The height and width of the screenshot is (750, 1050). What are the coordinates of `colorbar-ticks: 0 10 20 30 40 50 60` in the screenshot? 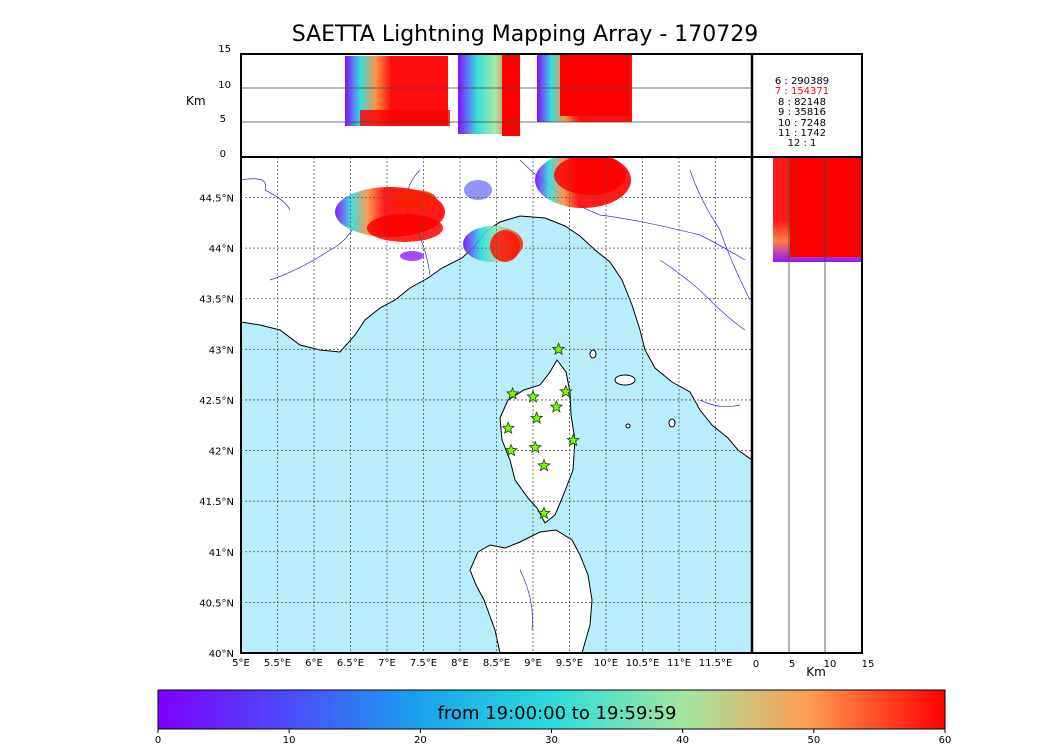 It's located at (553, 737).